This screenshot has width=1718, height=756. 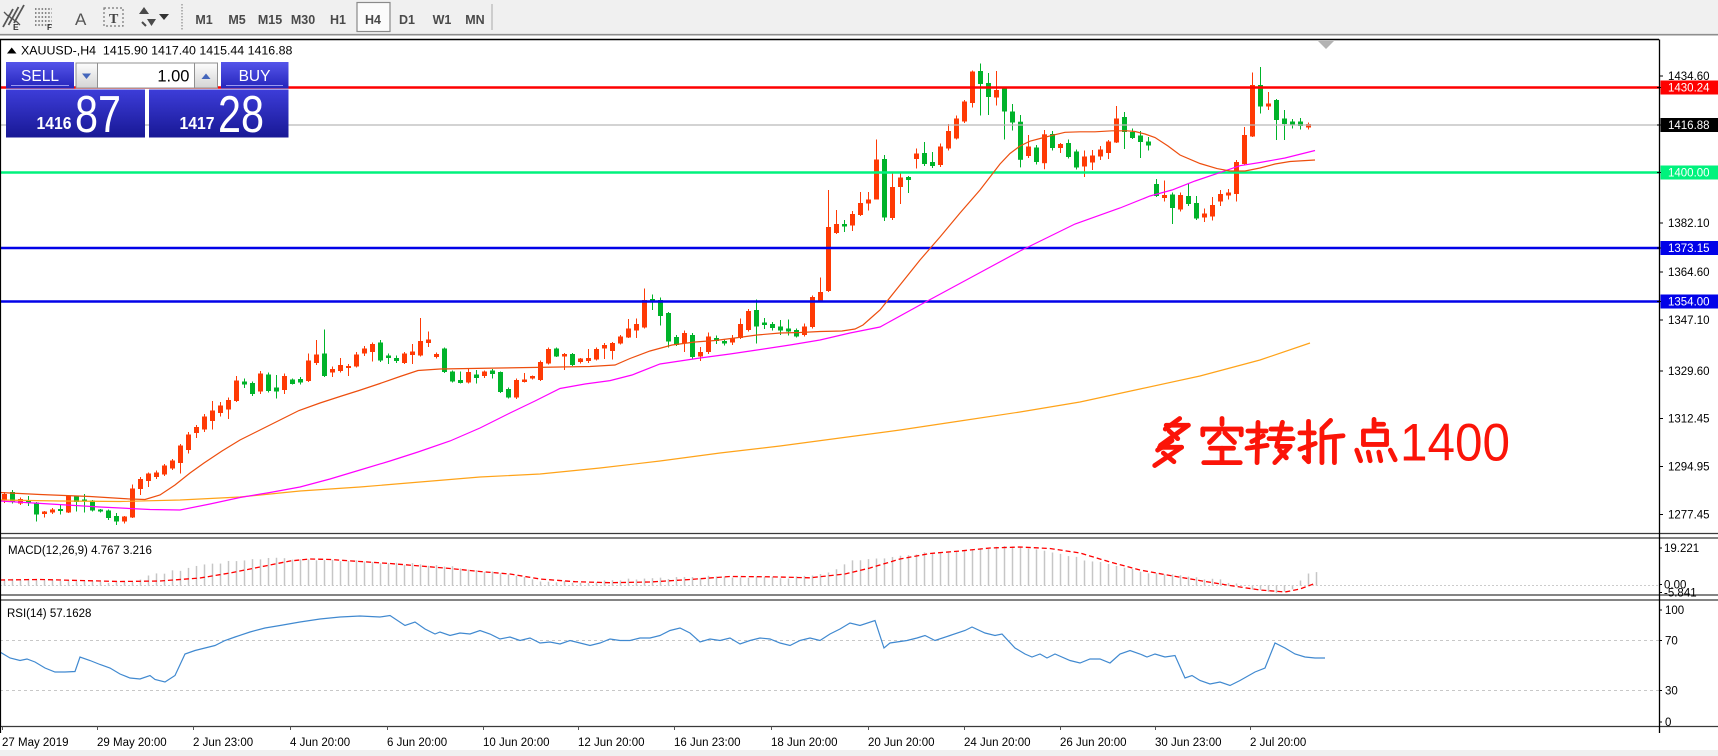 I want to click on svg-text: 1294.95, so click(x=1689, y=468).